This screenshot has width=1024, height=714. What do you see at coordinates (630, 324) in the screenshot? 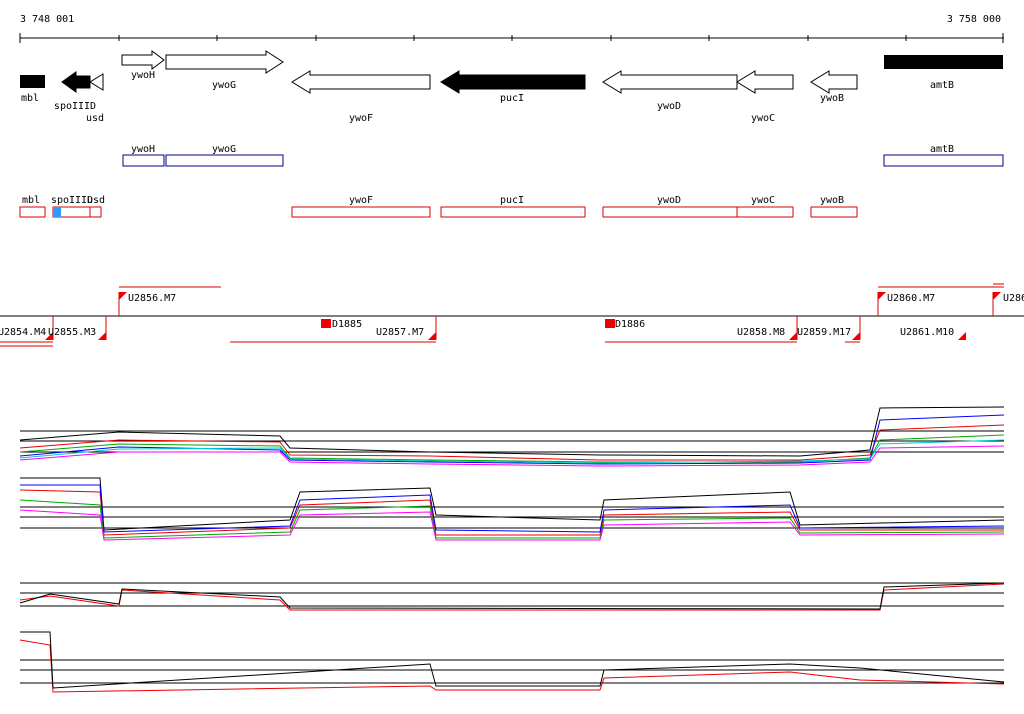
I see `transcript-label: D1886` at bounding box center [630, 324].